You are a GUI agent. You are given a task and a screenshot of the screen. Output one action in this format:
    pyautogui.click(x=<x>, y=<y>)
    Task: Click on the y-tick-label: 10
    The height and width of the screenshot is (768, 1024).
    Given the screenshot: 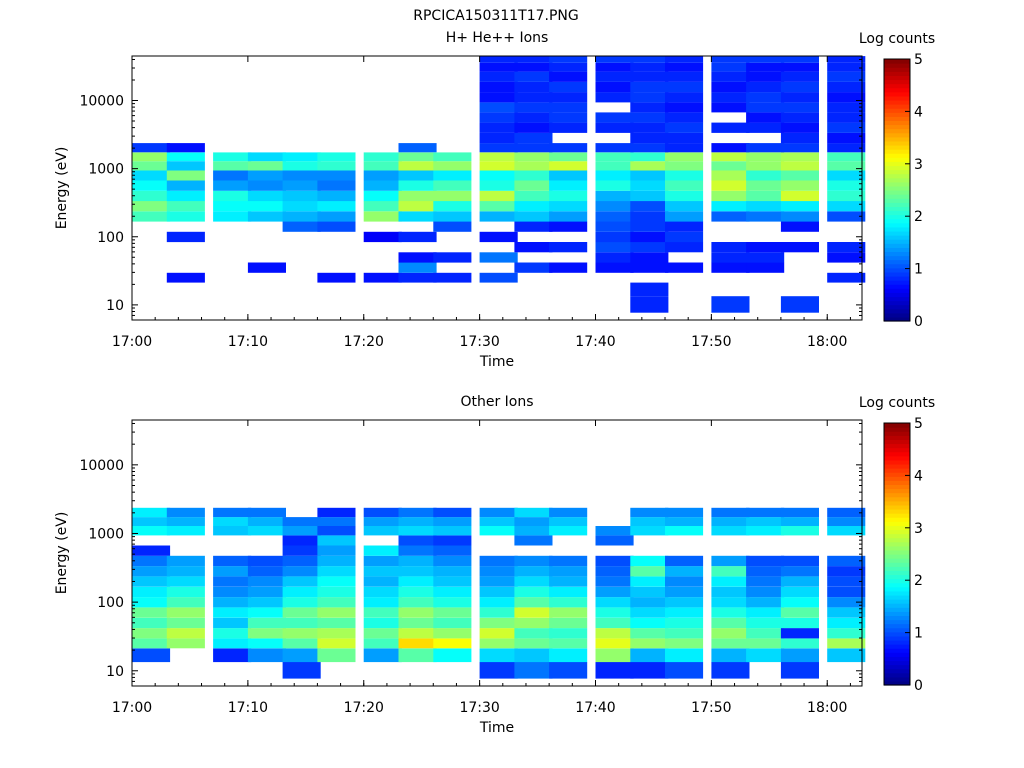 What is the action you would take?
    pyautogui.click(x=115, y=672)
    